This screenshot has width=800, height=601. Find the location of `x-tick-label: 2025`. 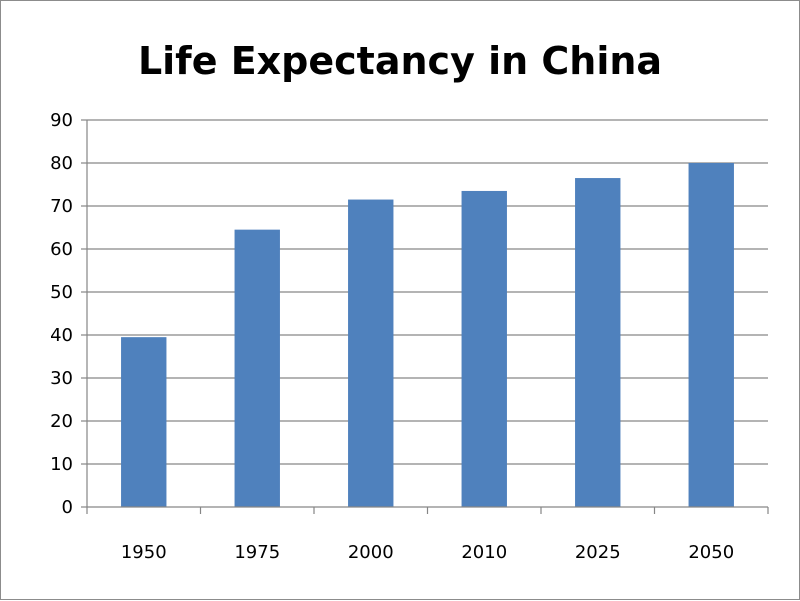

x-tick-label: 2025 is located at coordinates (598, 552).